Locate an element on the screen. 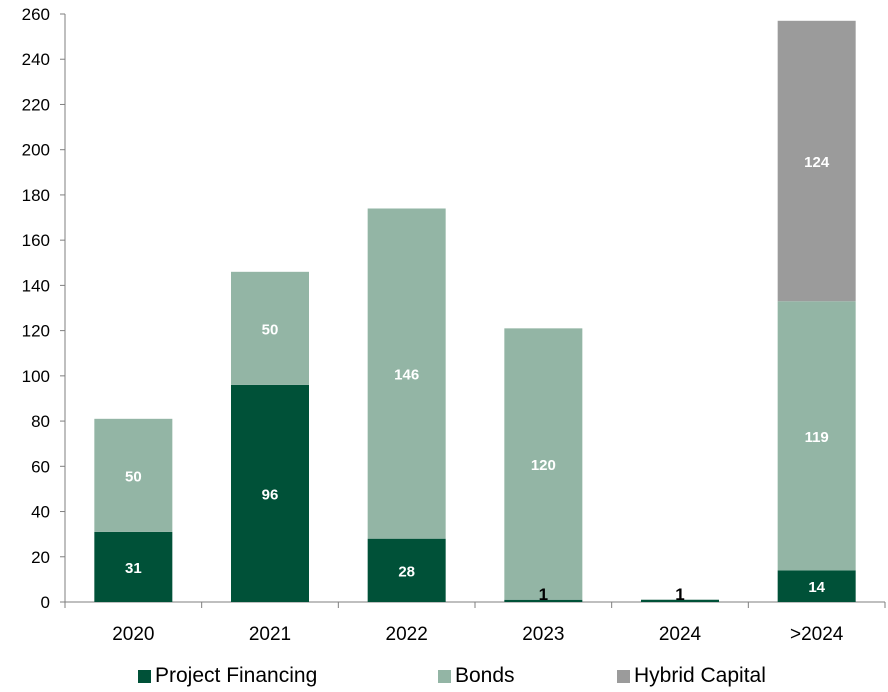 Image resolution: width=888 pixels, height=692 pixels. x-tick-label: 2024 is located at coordinates (680, 634).